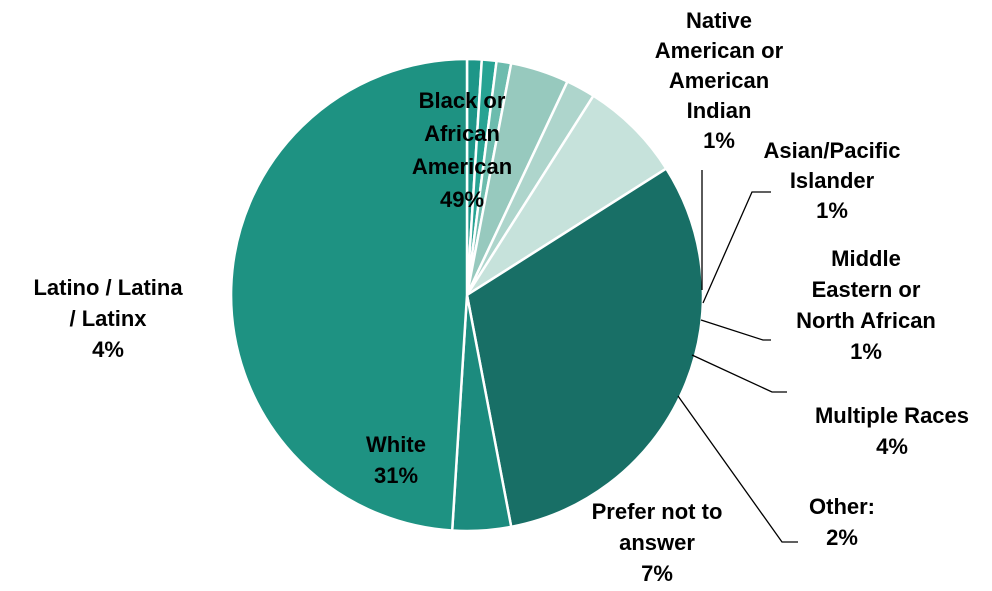 This screenshot has width=992, height=591. I want to click on label-asian-percent: 1%, so click(832, 210).